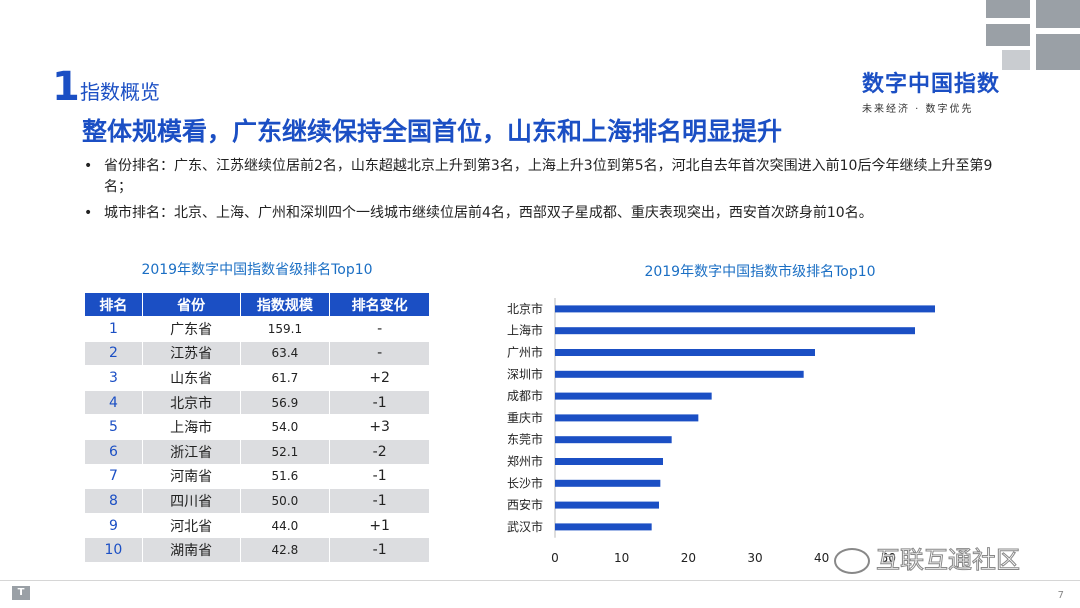  What do you see at coordinates (285, 304) in the screenshot?
I see `header-index: 指数规模` at bounding box center [285, 304].